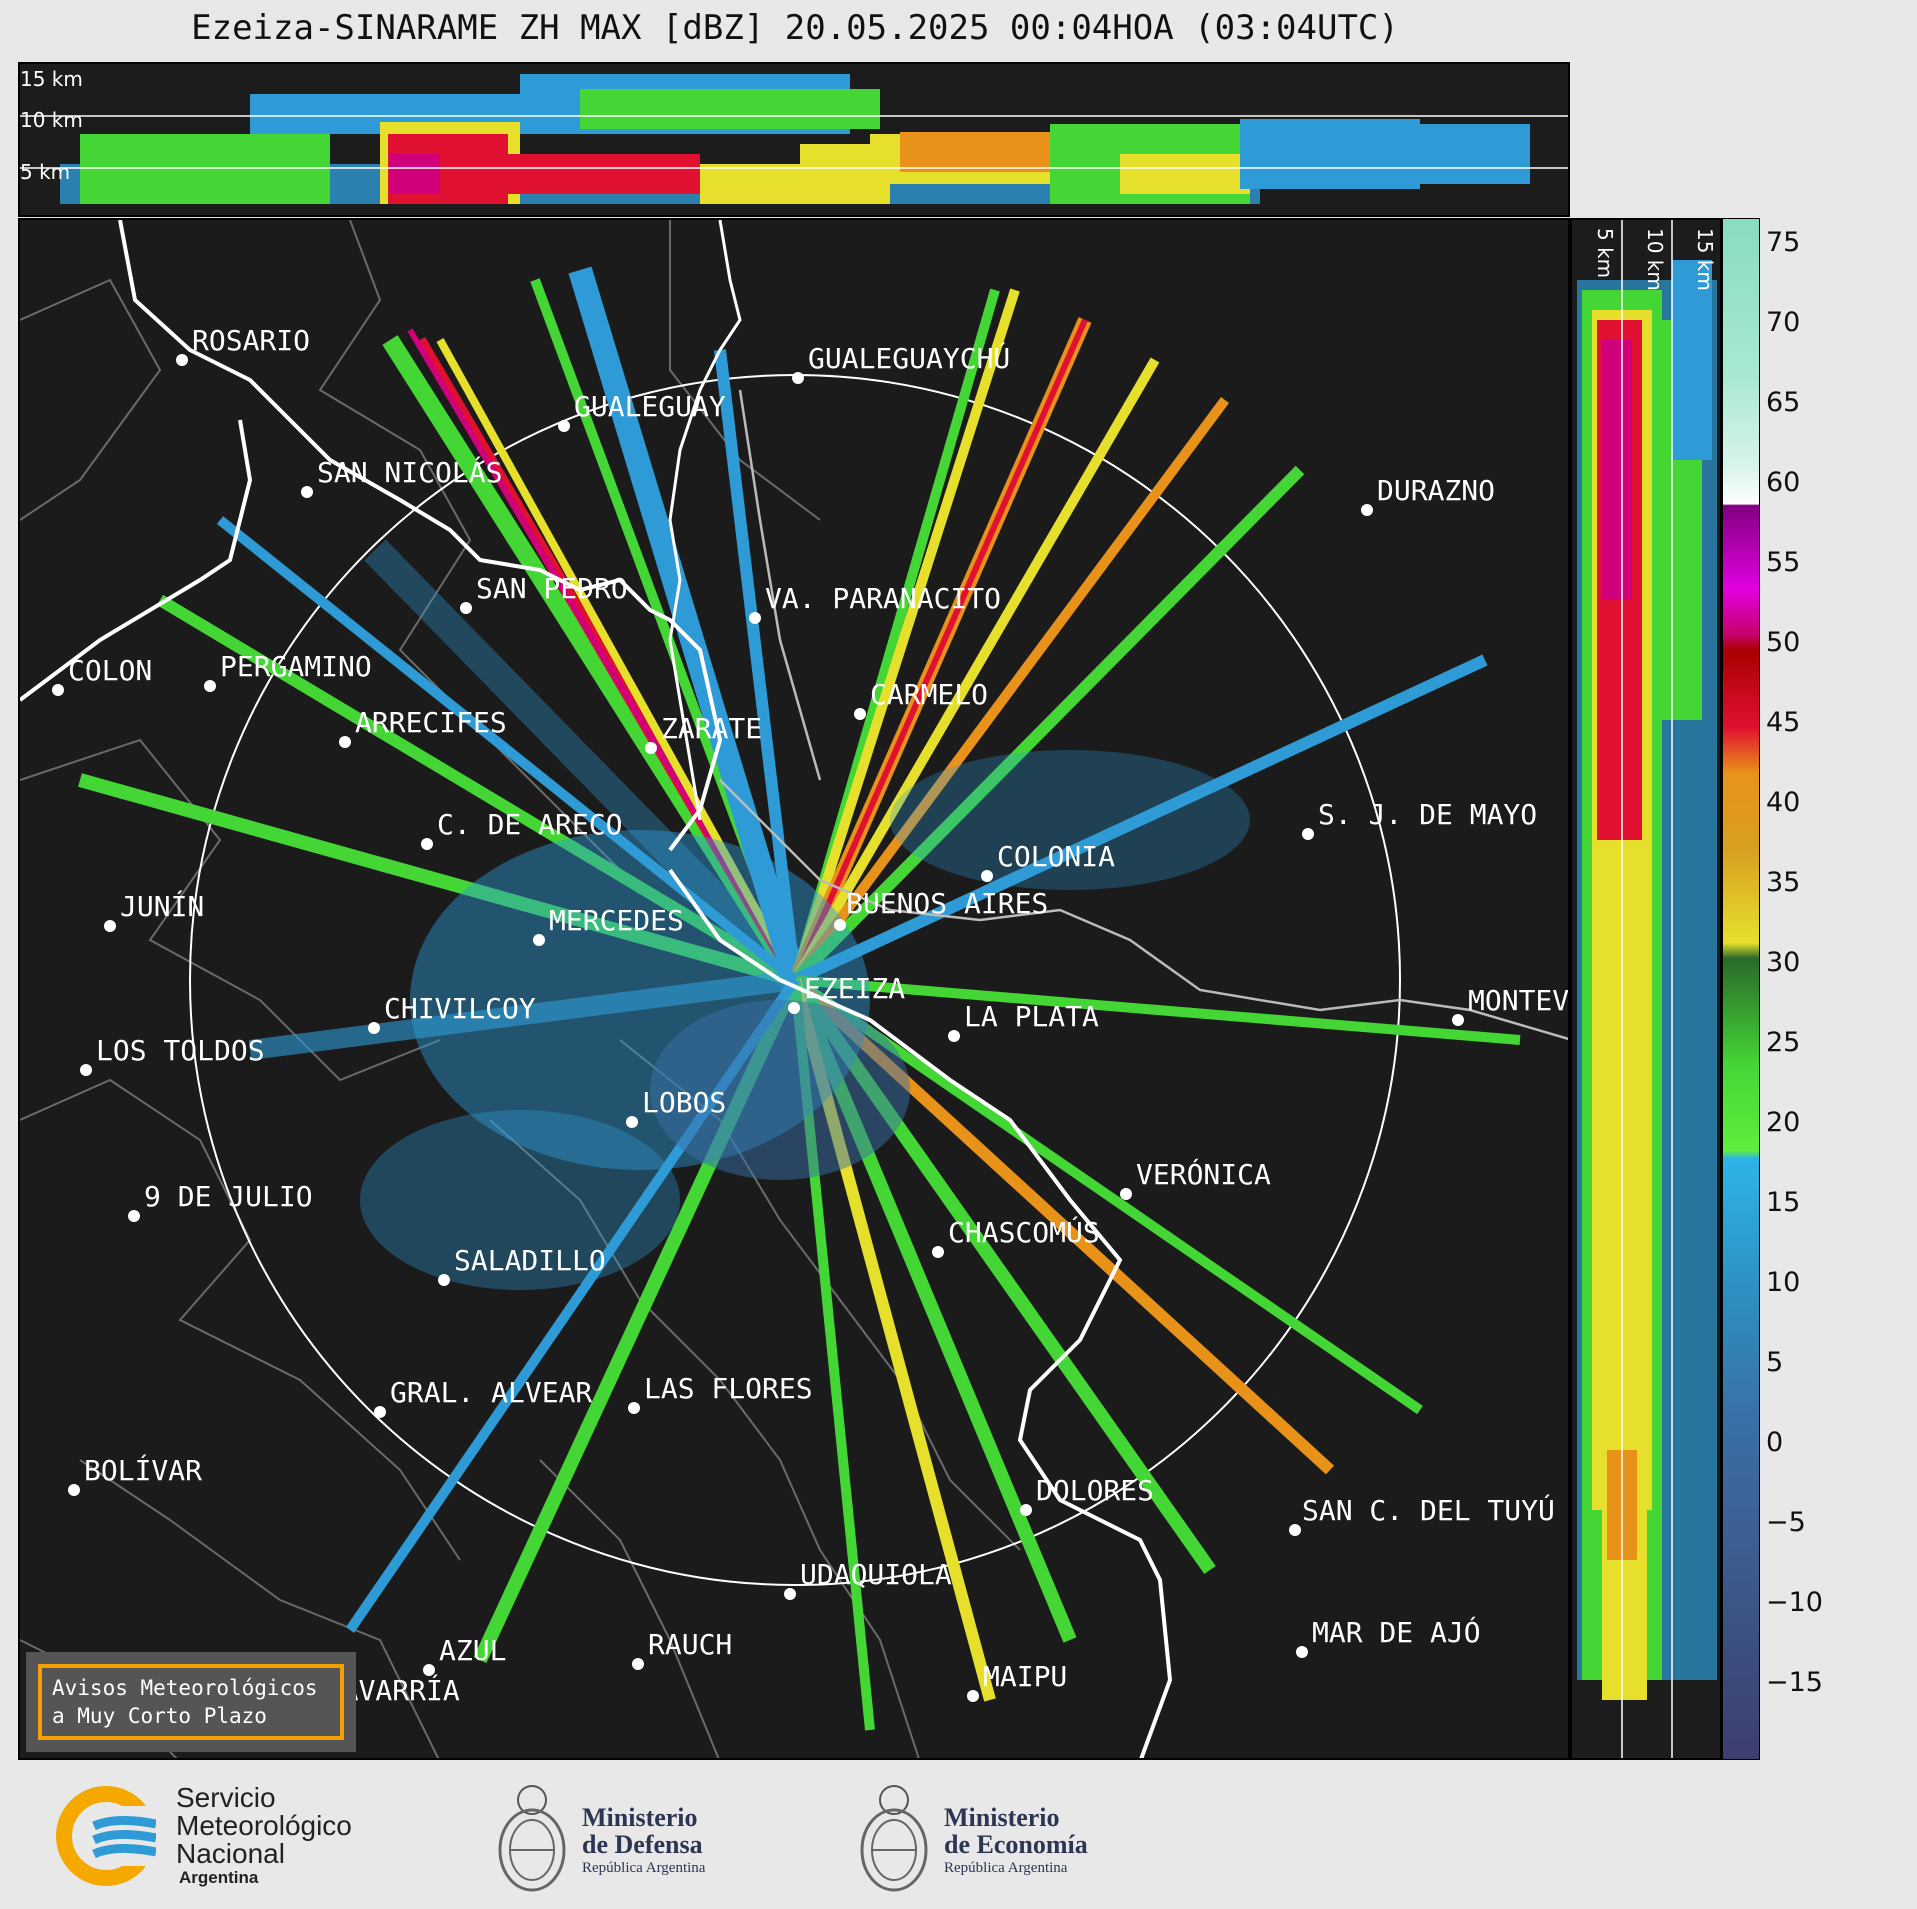 This screenshot has width=1917, height=1909. Describe the element at coordinates (296, 666) in the screenshot. I see `city-label: PERGAMINO` at that location.